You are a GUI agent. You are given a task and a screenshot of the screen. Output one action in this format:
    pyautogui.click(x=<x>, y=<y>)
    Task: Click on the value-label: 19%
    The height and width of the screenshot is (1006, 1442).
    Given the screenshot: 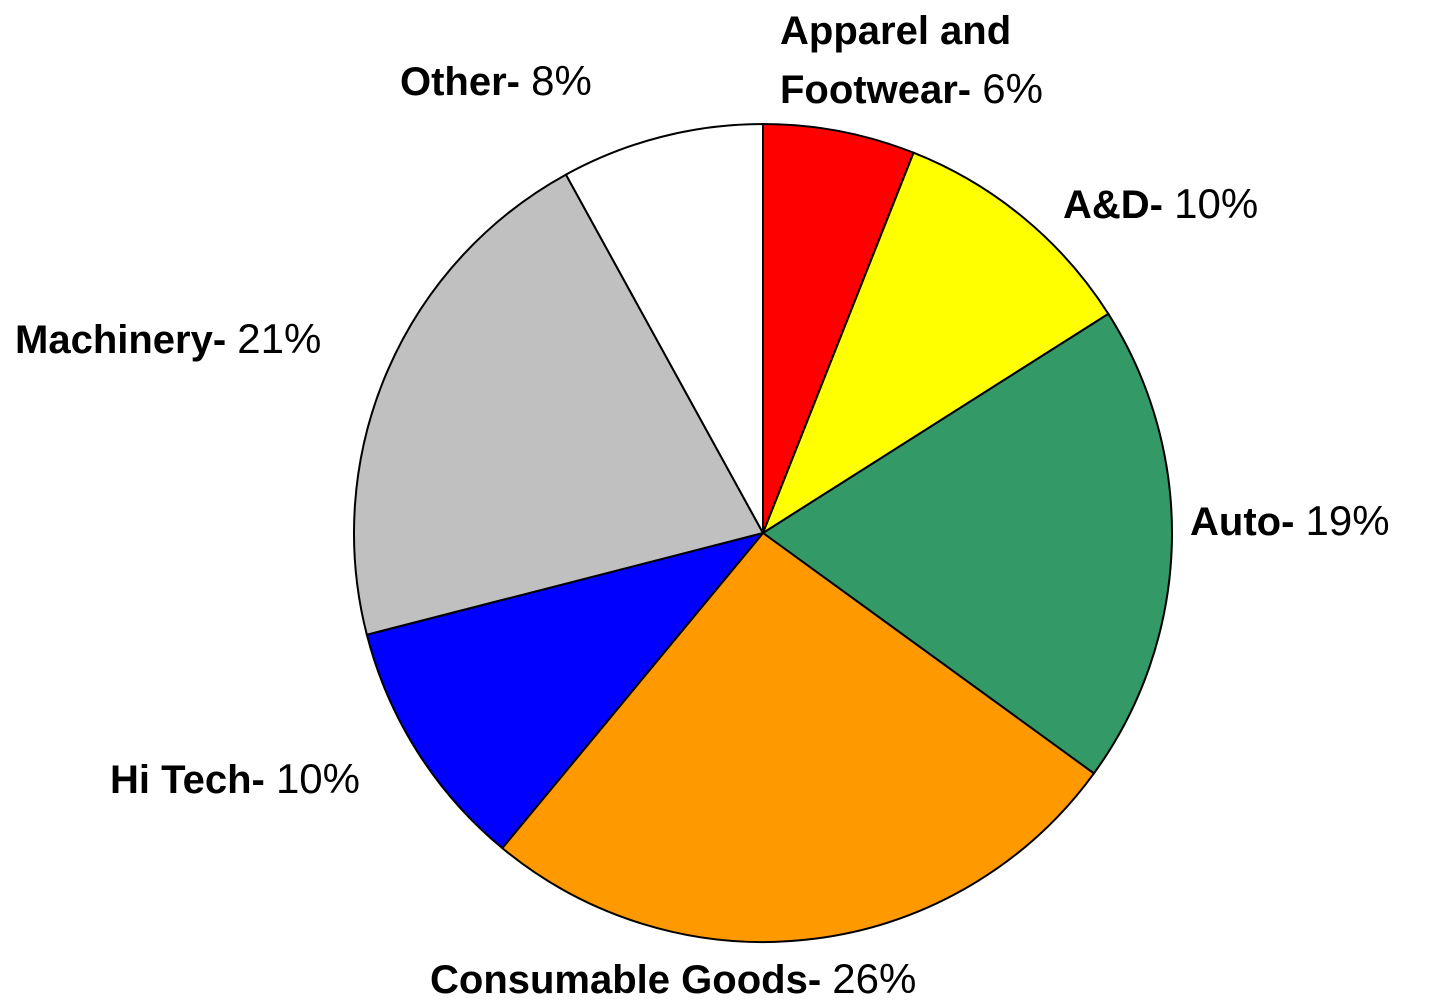 What is the action you would take?
    pyautogui.click(x=1347, y=520)
    